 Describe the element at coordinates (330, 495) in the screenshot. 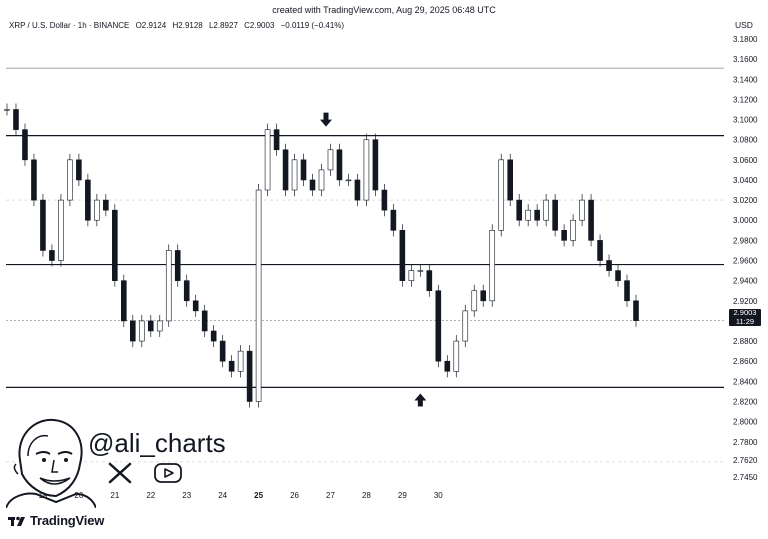

I see `x-tick-label: 27` at that location.